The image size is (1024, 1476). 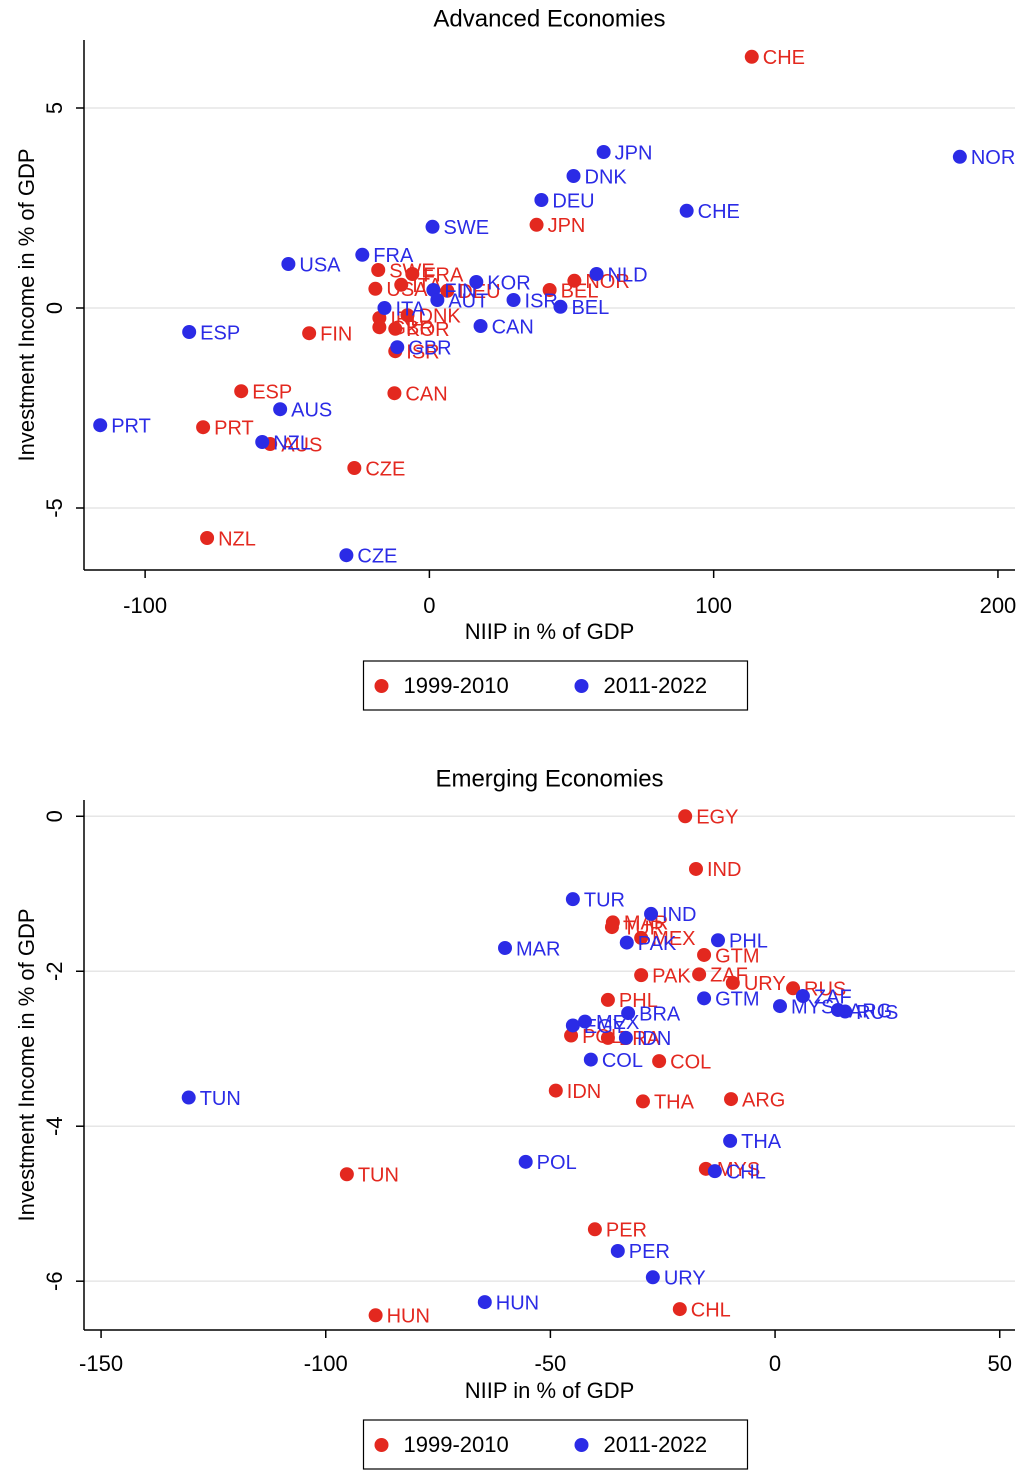 I want to click on point-label: ITA, so click(x=410, y=309).